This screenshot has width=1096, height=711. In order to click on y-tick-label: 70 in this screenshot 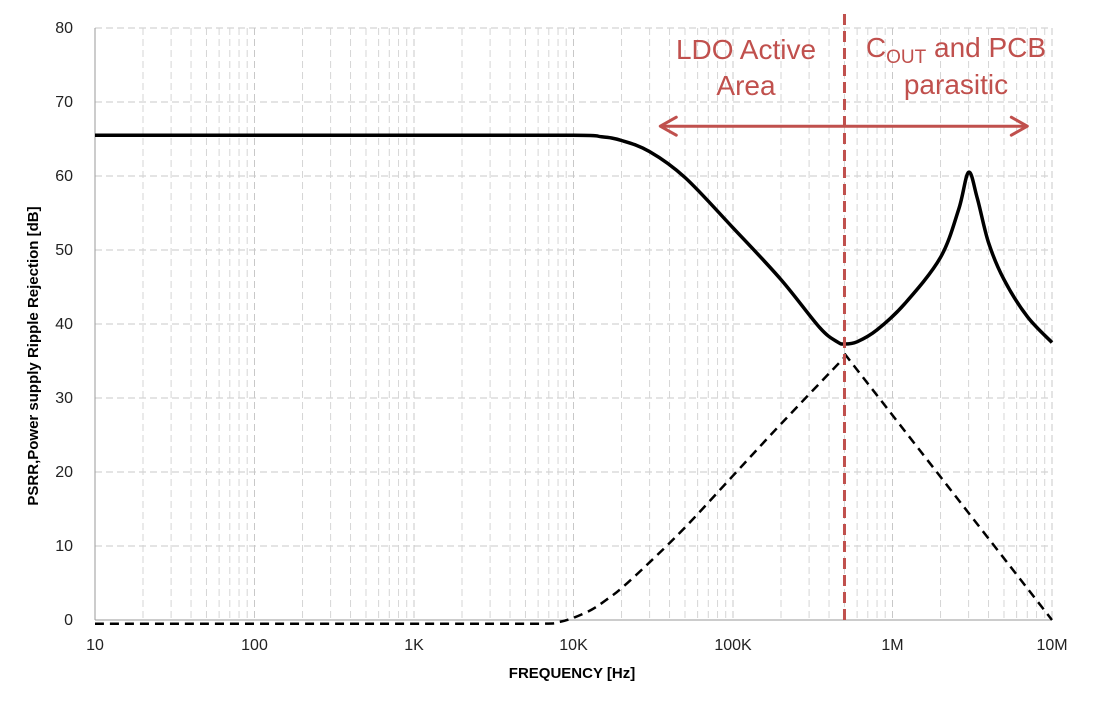, I will do `click(64, 102)`.